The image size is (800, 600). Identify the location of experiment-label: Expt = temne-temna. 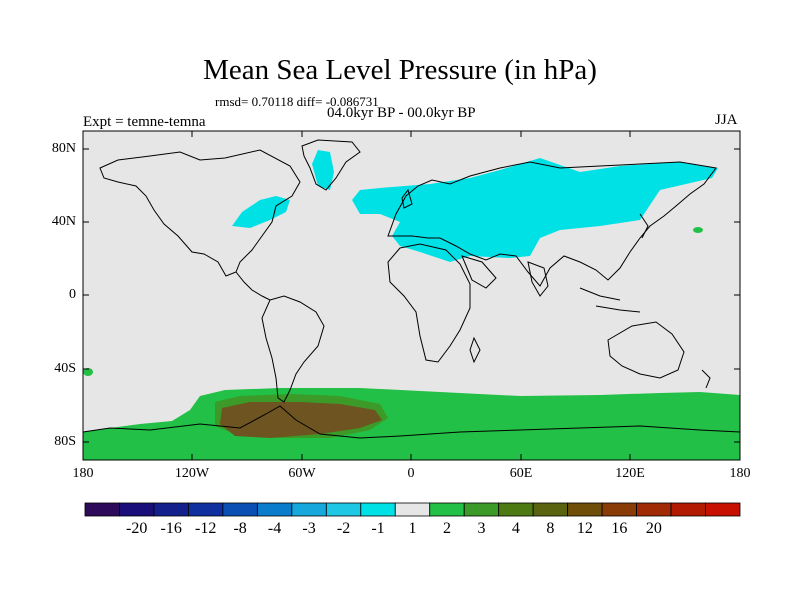
(144, 122).